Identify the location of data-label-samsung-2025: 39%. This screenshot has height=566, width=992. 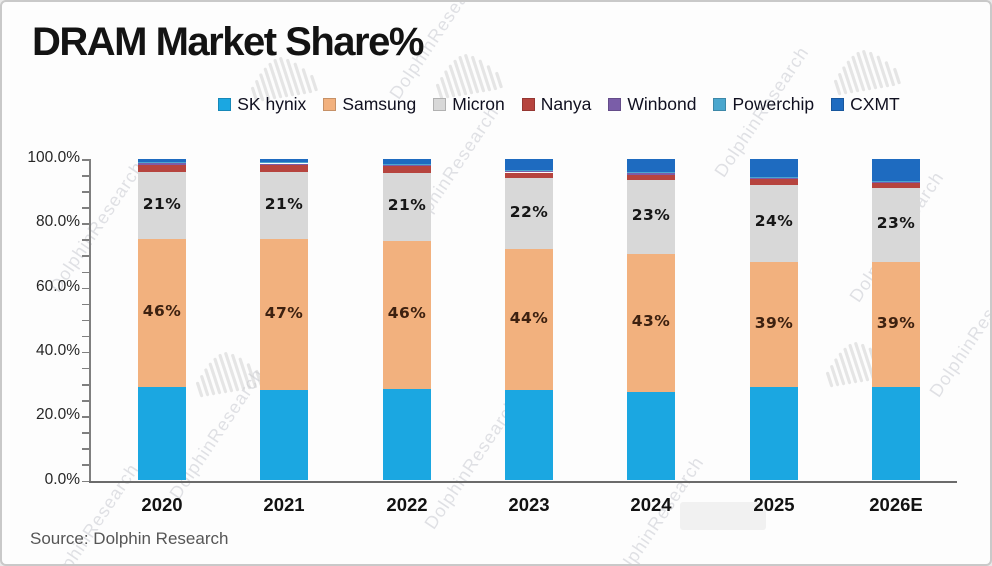
(774, 322).